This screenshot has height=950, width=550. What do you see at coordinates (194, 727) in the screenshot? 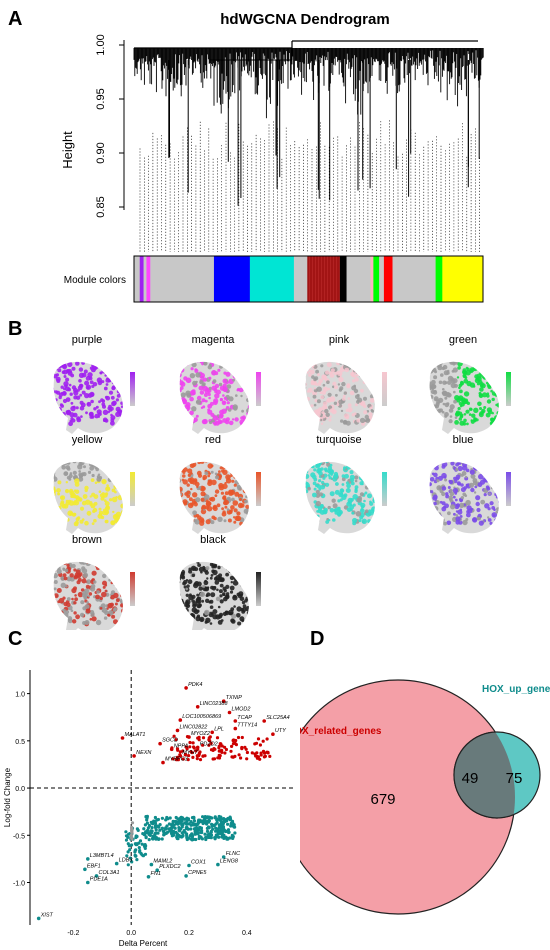
I see `gene-label: LINC02822` at bounding box center [194, 727].